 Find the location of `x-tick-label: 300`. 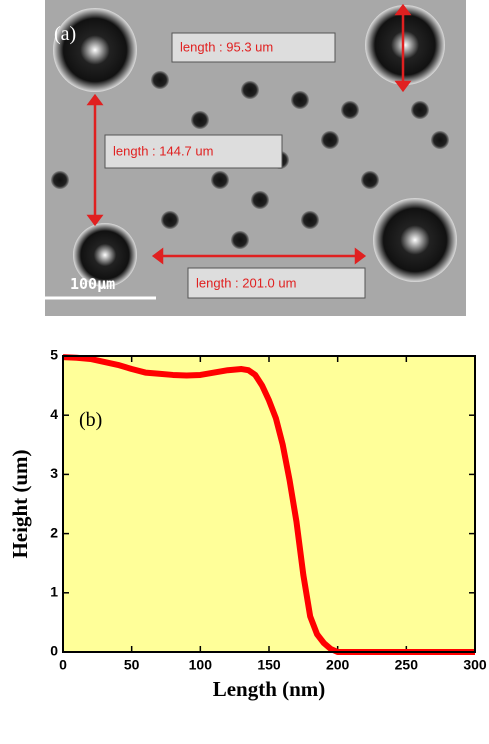

x-tick-label: 300 is located at coordinates (475, 665).